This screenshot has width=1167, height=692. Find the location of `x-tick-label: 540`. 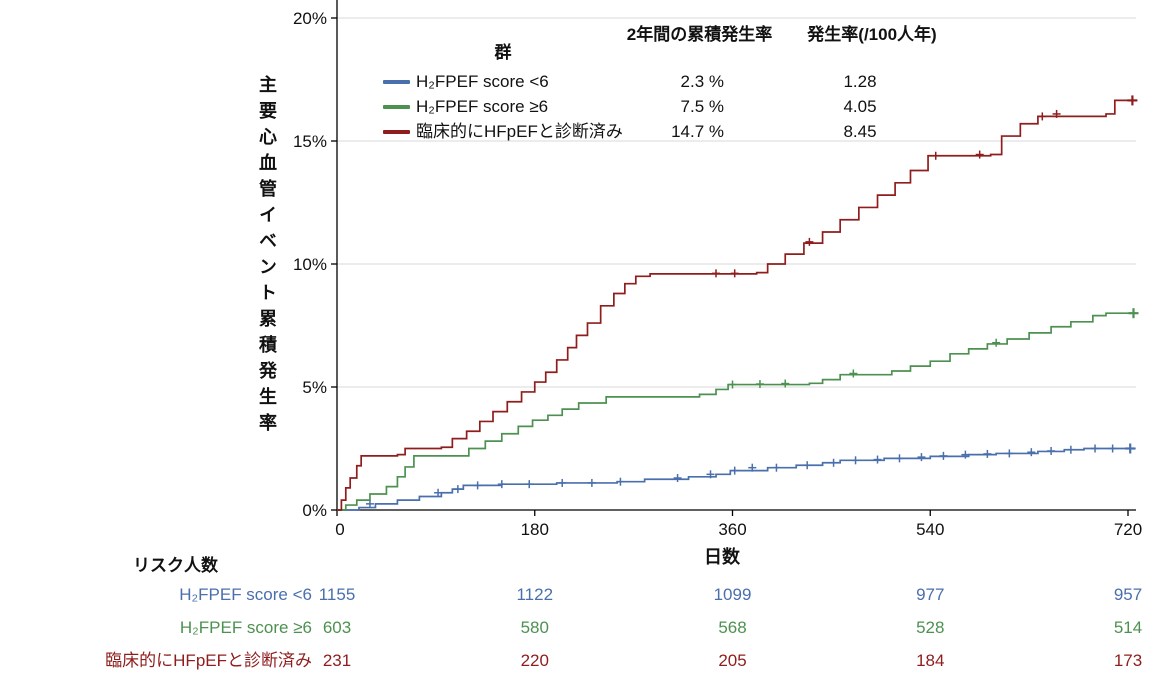

x-tick-label: 540 is located at coordinates (930, 529).